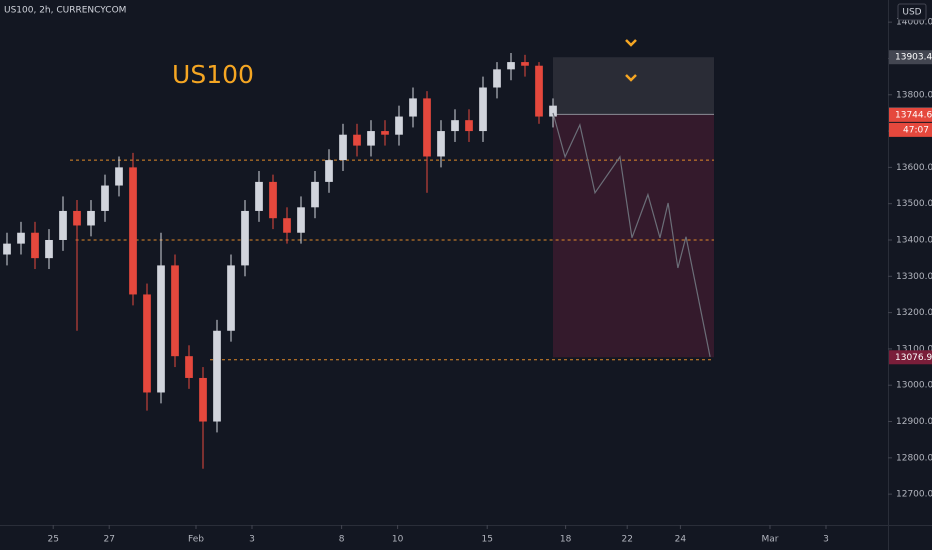 This screenshot has width=932, height=550. What do you see at coordinates (914, 422) in the screenshot?
I see `y-tick-label: 12900.0` at bounding box center [914, 422].